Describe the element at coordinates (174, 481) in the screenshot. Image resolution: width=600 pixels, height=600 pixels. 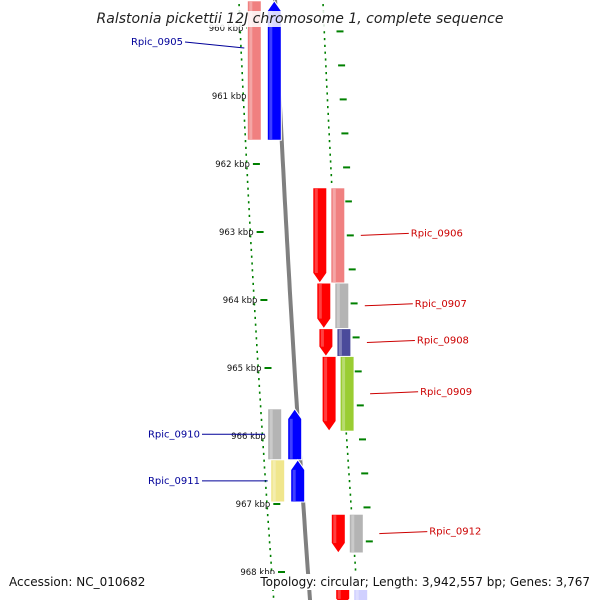
I see `gene-label: Rpic_0911` at that location.